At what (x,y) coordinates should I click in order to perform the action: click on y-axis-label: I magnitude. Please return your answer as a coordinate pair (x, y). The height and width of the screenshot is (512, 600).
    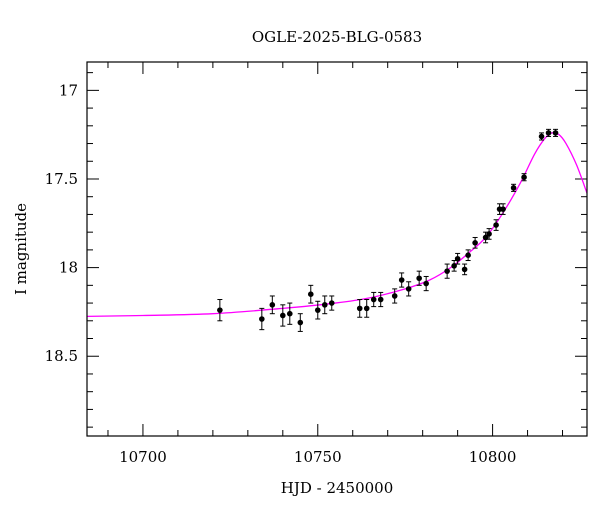
    Looking at the image, I should click on (21, 249).